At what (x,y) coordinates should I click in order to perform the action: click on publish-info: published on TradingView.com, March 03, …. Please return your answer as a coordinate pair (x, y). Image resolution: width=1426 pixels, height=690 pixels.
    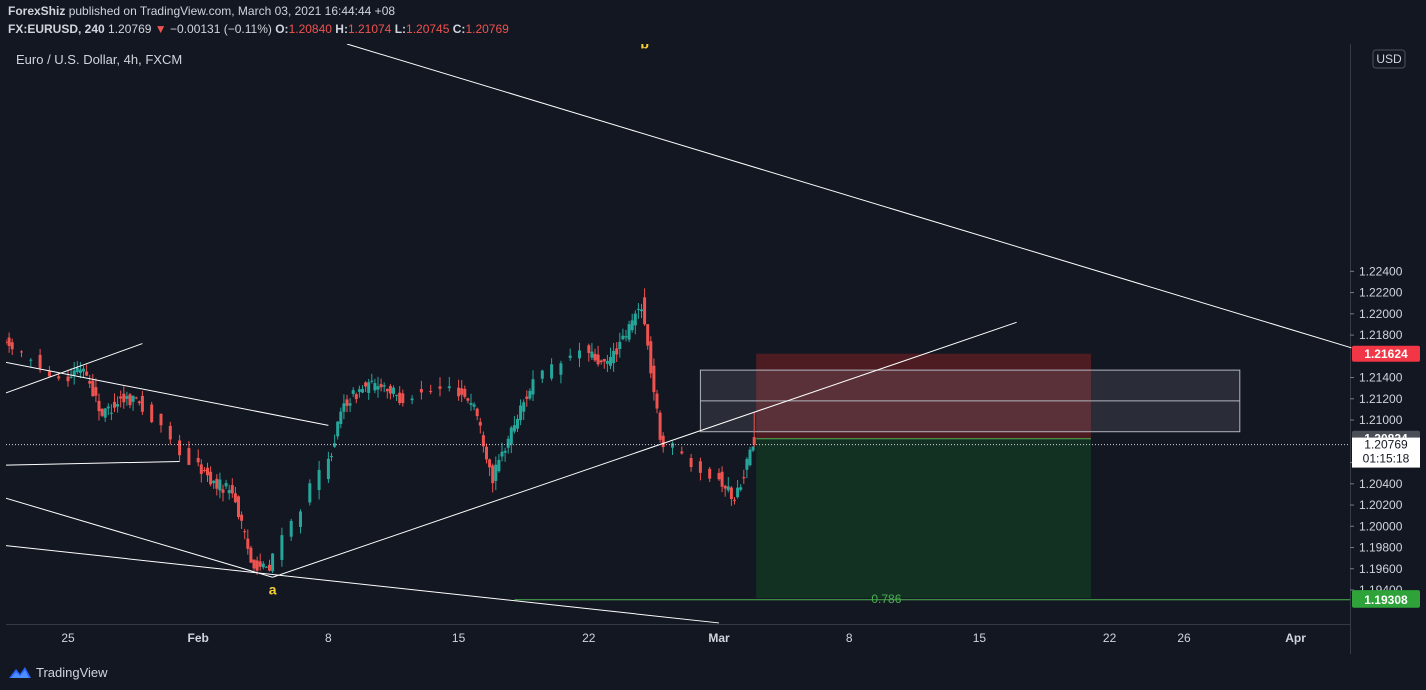
    Looking at the image, I should click on (232, 11).